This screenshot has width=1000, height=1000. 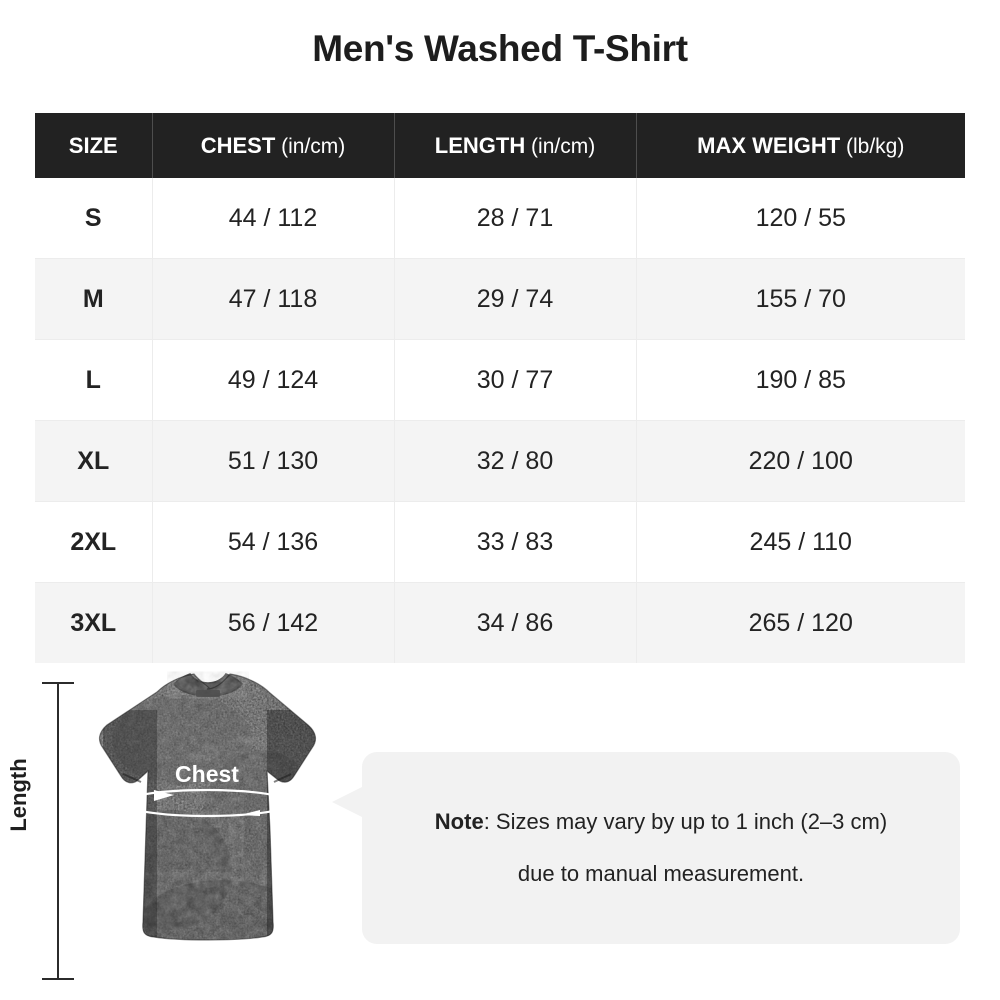 What do you see at coordinates (273, 461) in the screenshot?
I see `cell-chest: 51 / 130` at bounding box center [273, 461].